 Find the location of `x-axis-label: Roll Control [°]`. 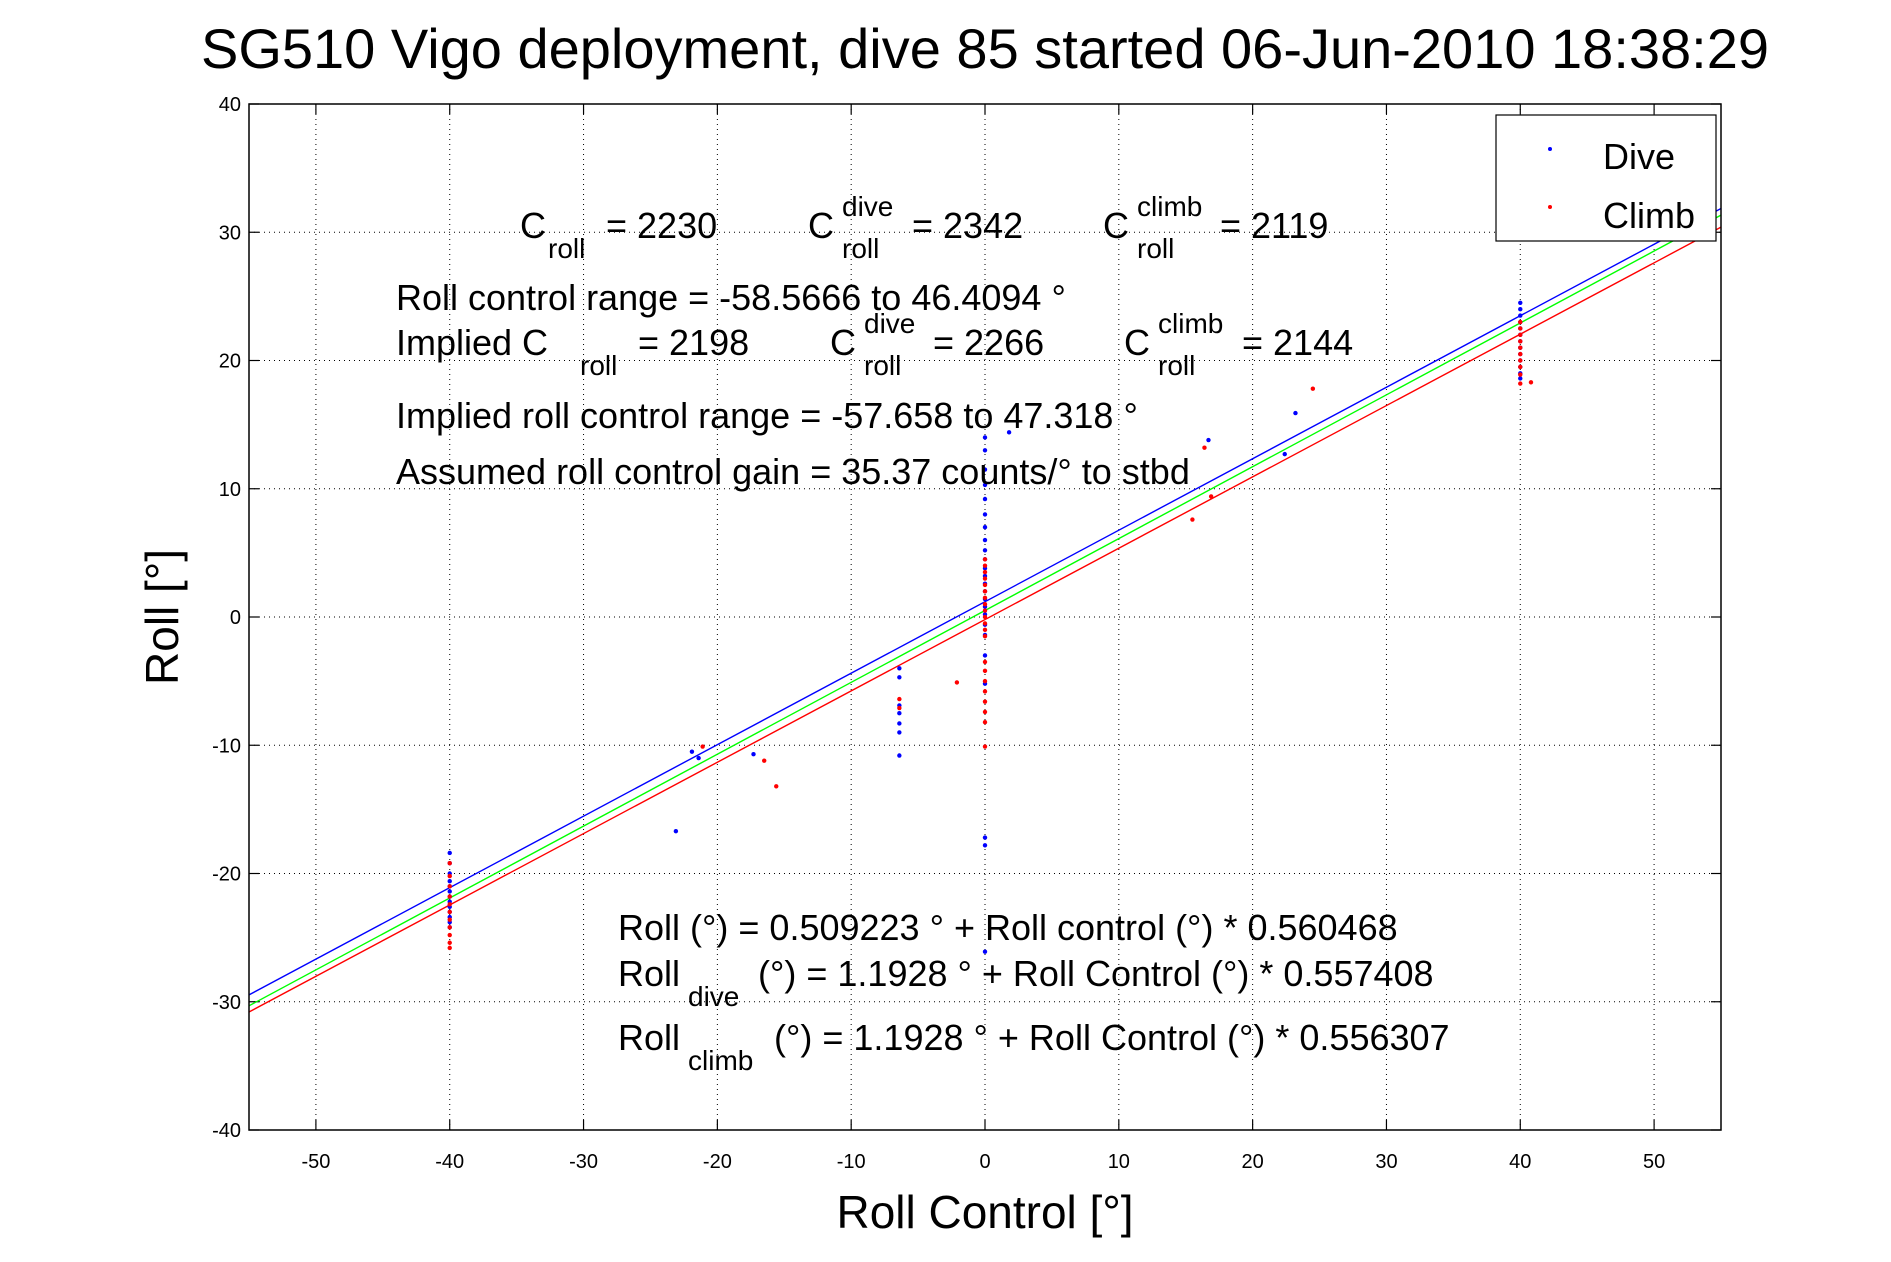

x-axis-label: Roll Control [°] is located at coordinates (984, 1212).